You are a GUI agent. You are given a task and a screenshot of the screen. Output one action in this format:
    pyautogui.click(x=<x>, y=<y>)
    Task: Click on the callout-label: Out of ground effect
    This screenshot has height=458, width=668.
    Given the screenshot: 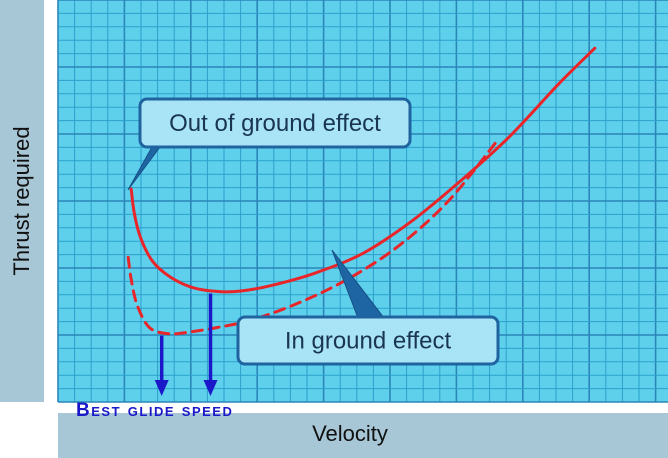 What is the action you would take?
    pyautogui.click(x=275, y=123)
    